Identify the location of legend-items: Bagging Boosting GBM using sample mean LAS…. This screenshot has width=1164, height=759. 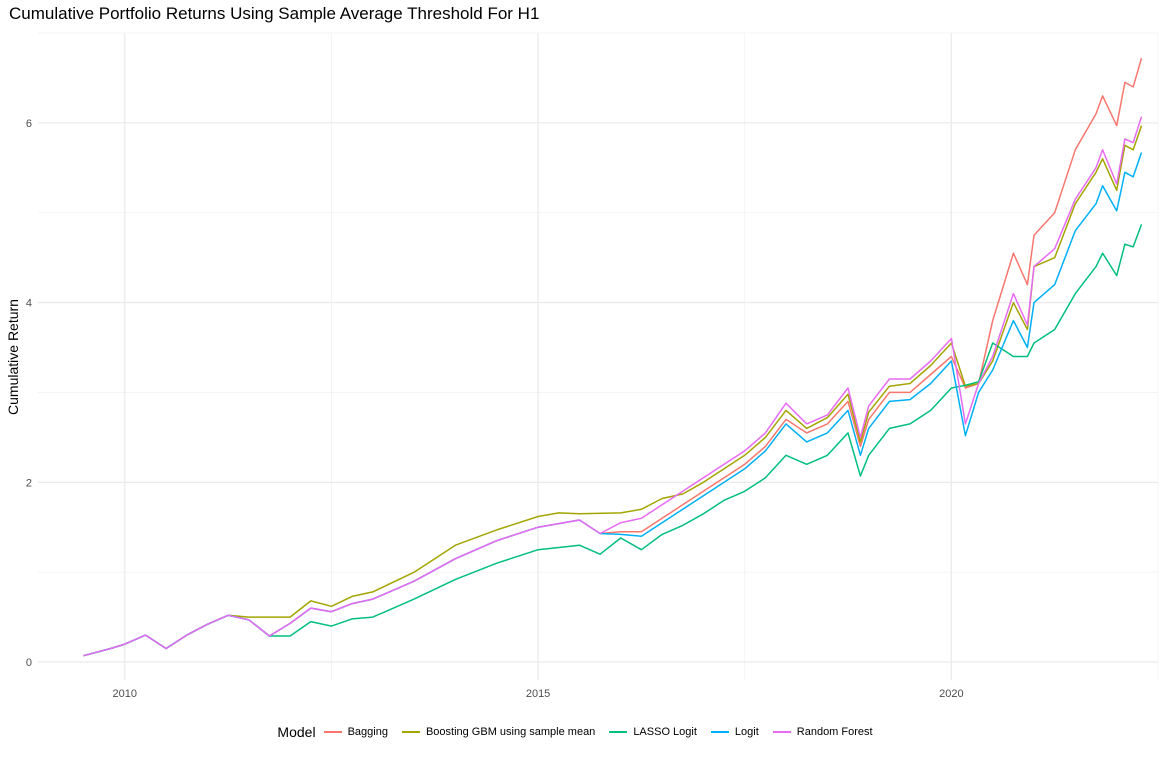
(605, 732).